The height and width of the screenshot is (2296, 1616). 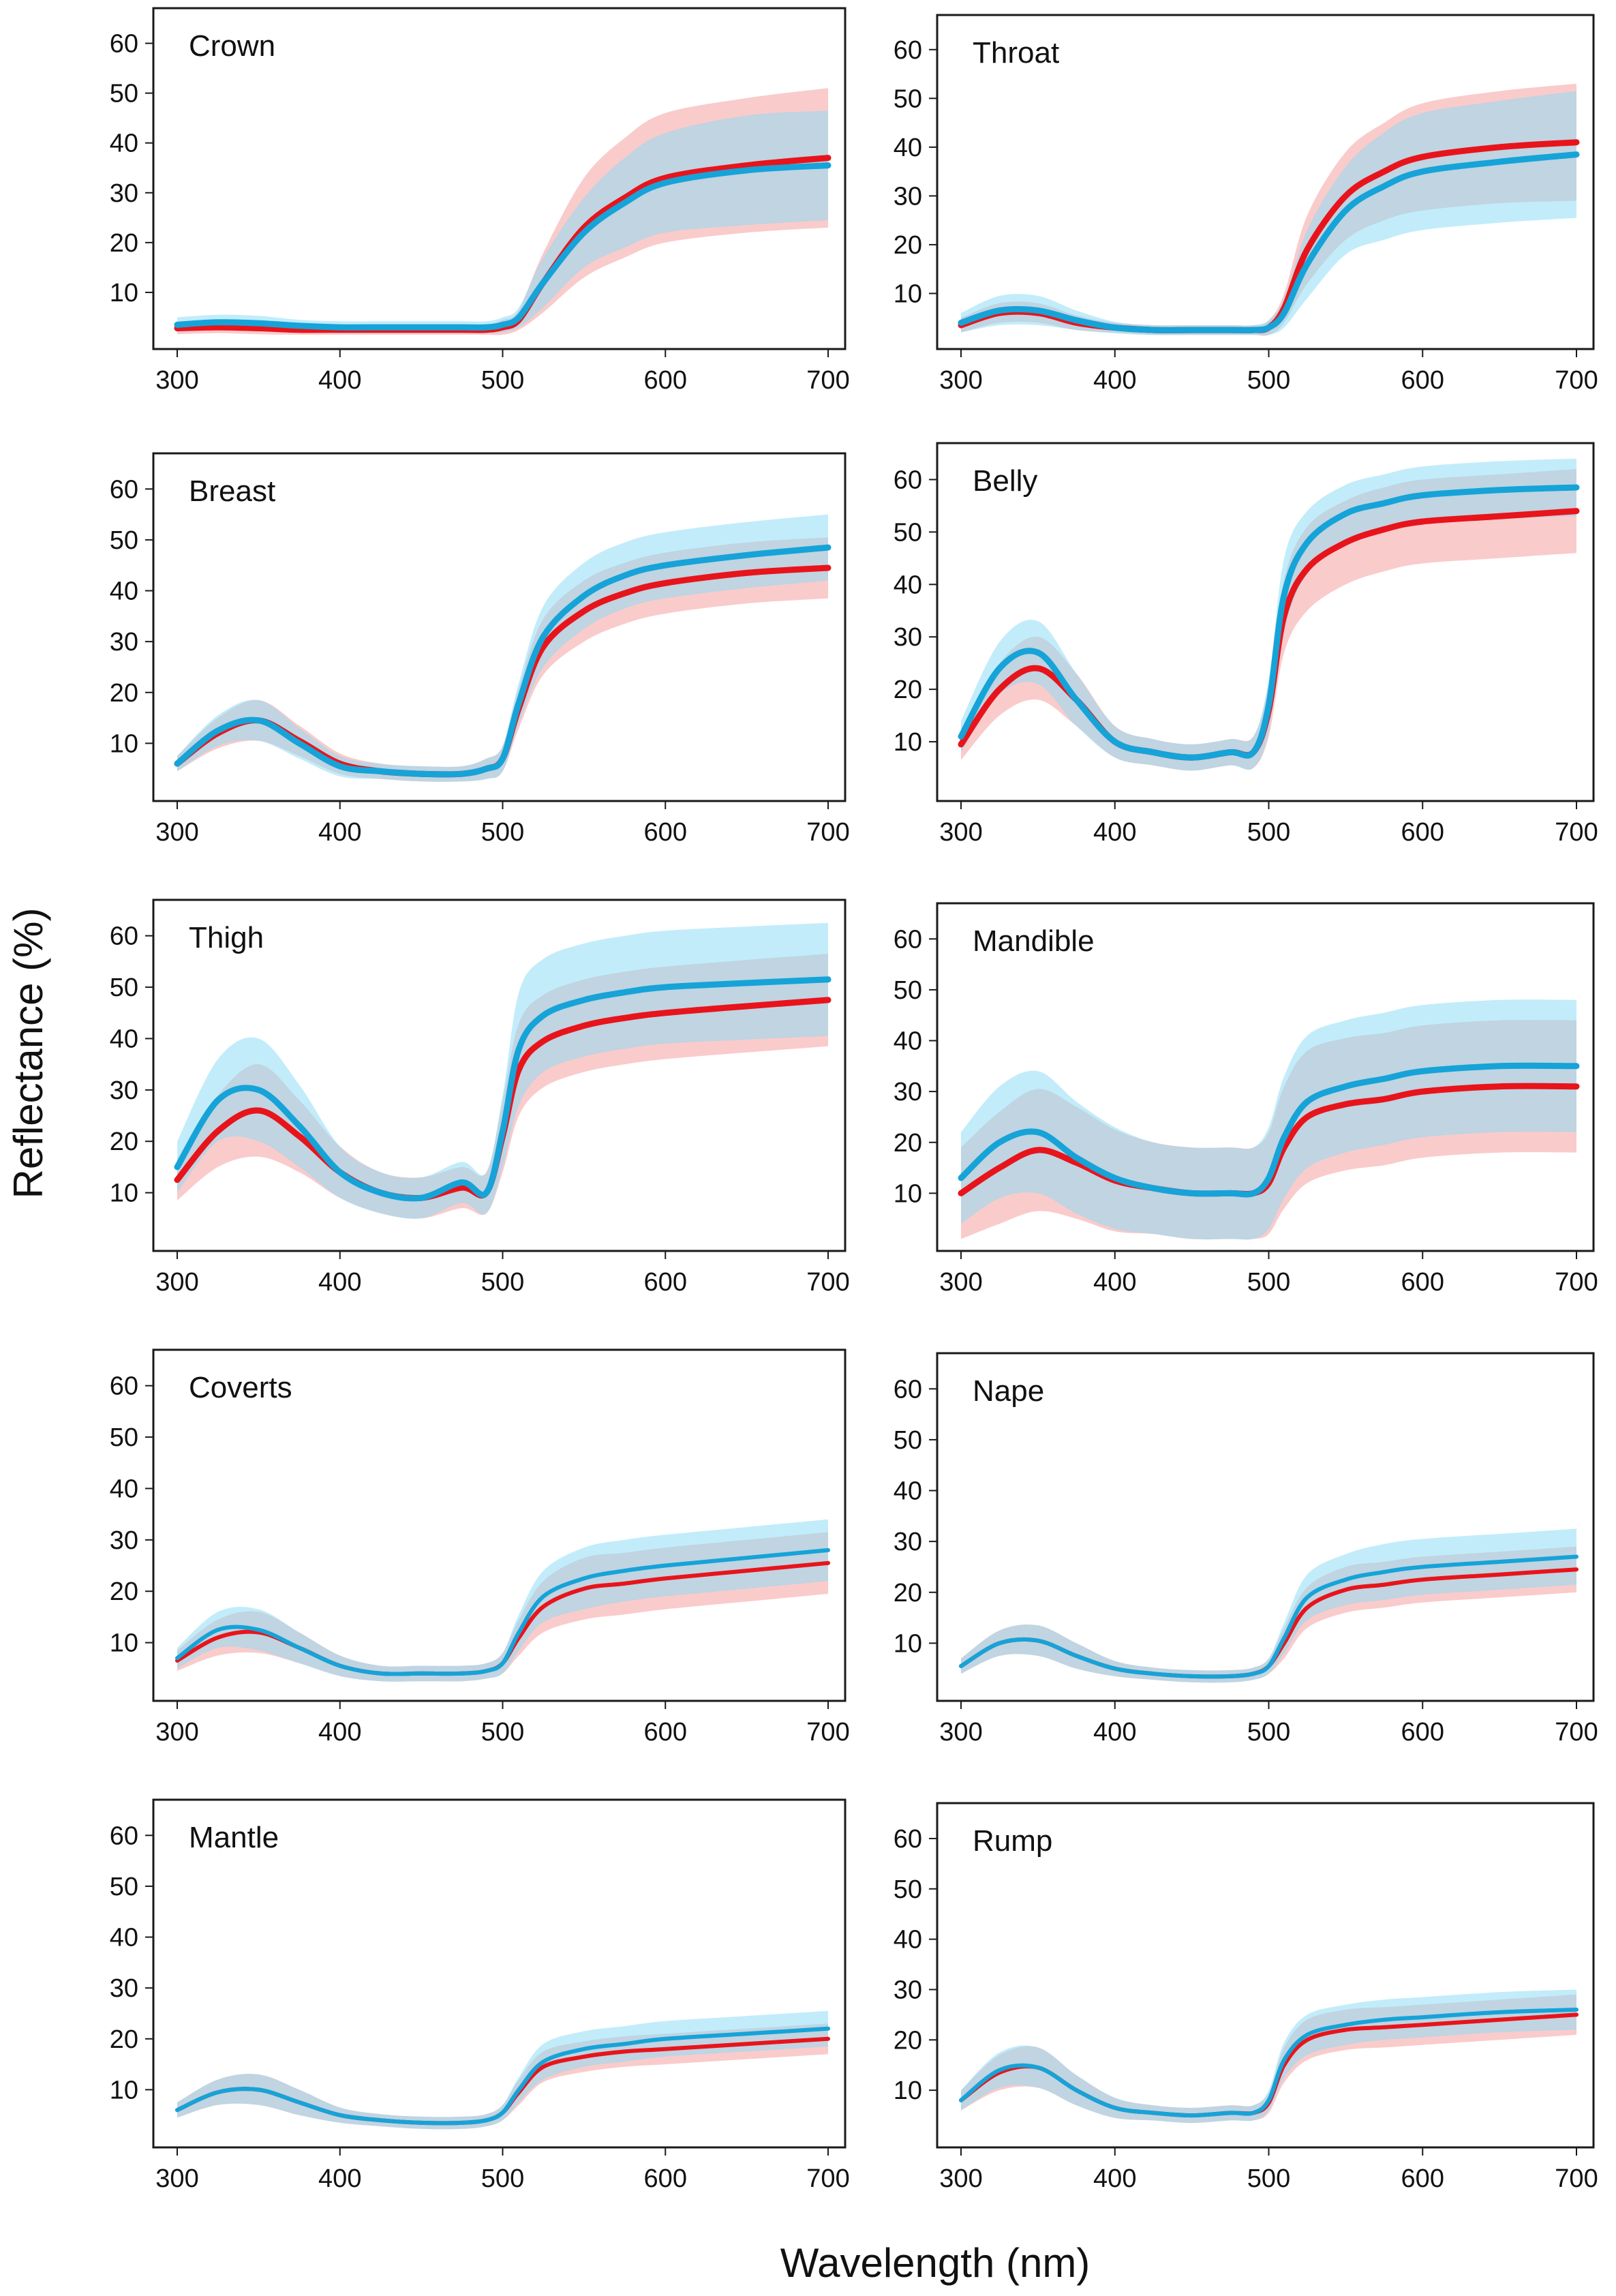 I want to click on panel-mandible: 10 20 30 40 50 60 300 400 500 600 700 Mandible, so click(x=1246, y=1099).